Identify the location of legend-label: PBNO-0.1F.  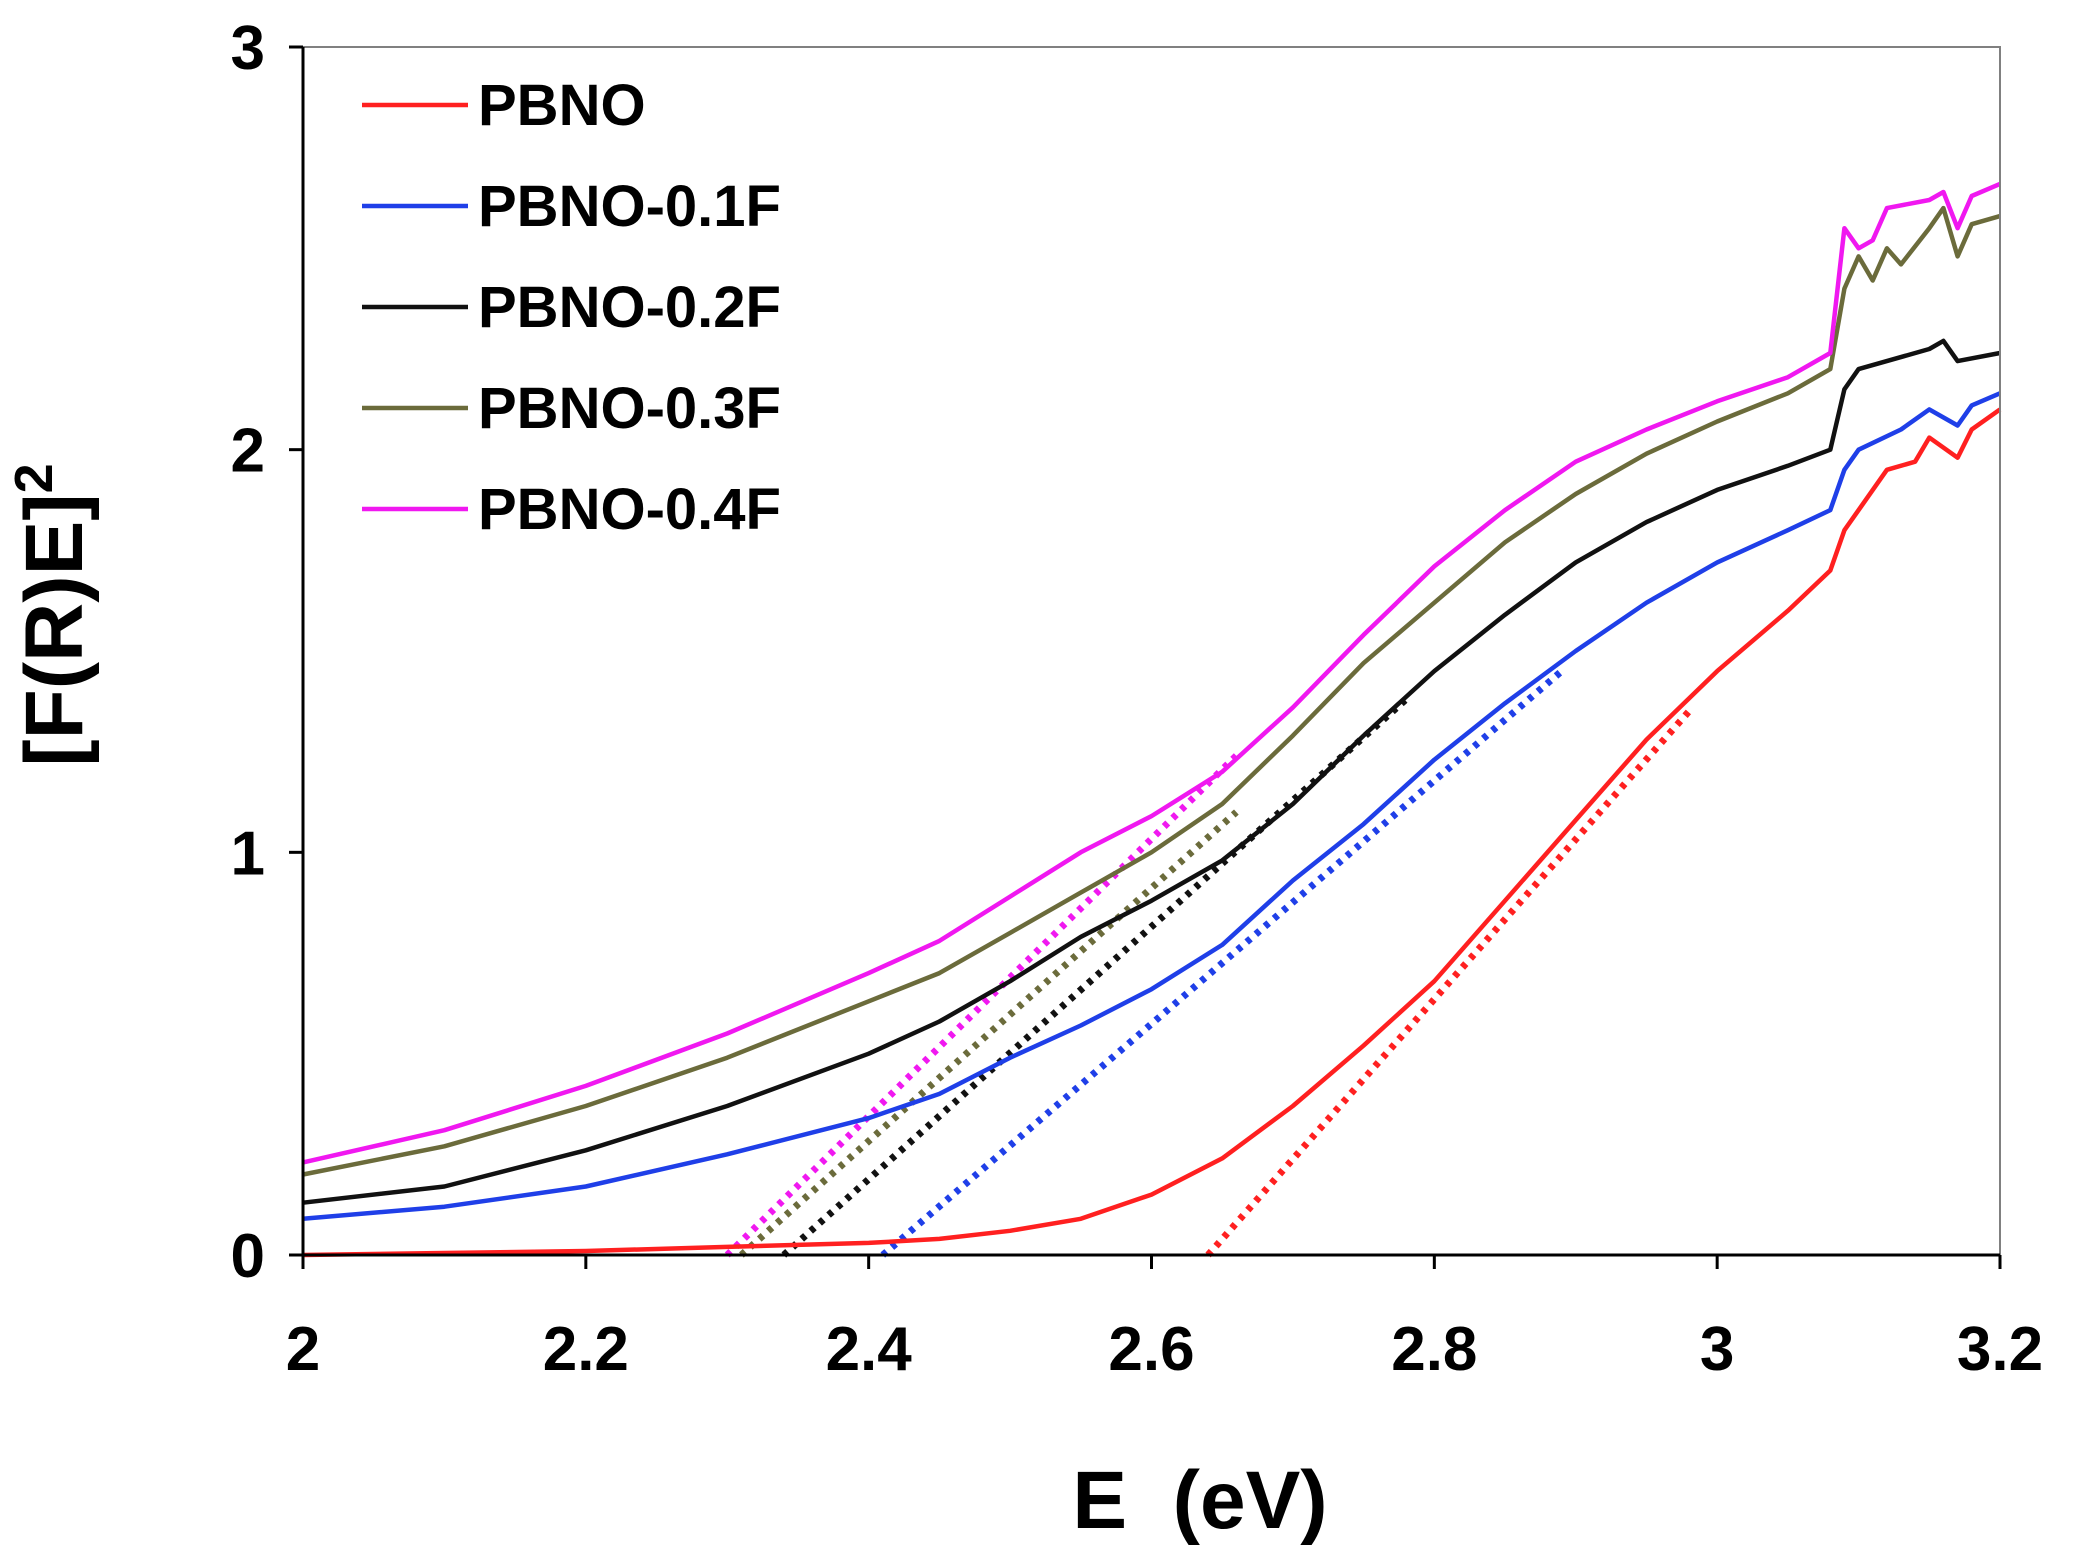
(629, 206).